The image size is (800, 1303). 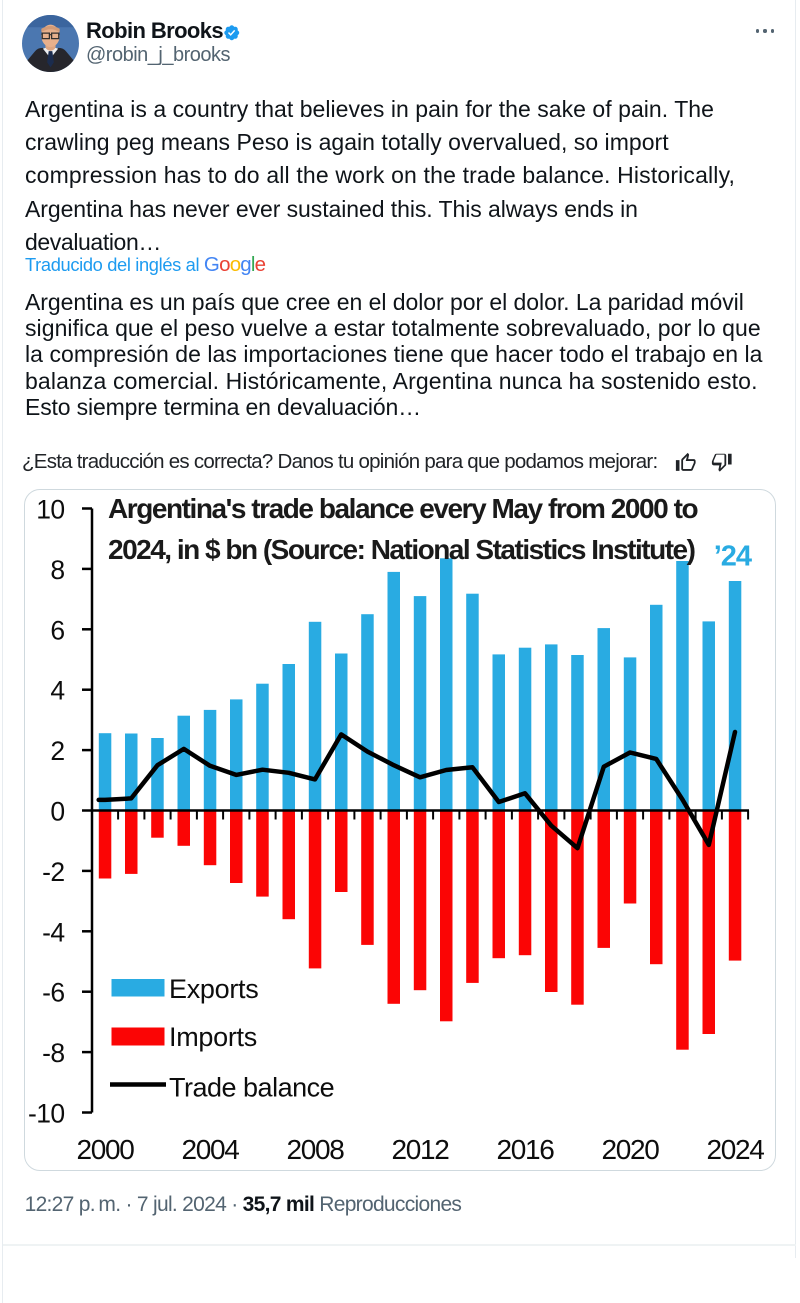 What do you see at coordinates (315, 1148) in the screenshot?
I see `svg-text: 2008` at bounding box center [315, 1148].